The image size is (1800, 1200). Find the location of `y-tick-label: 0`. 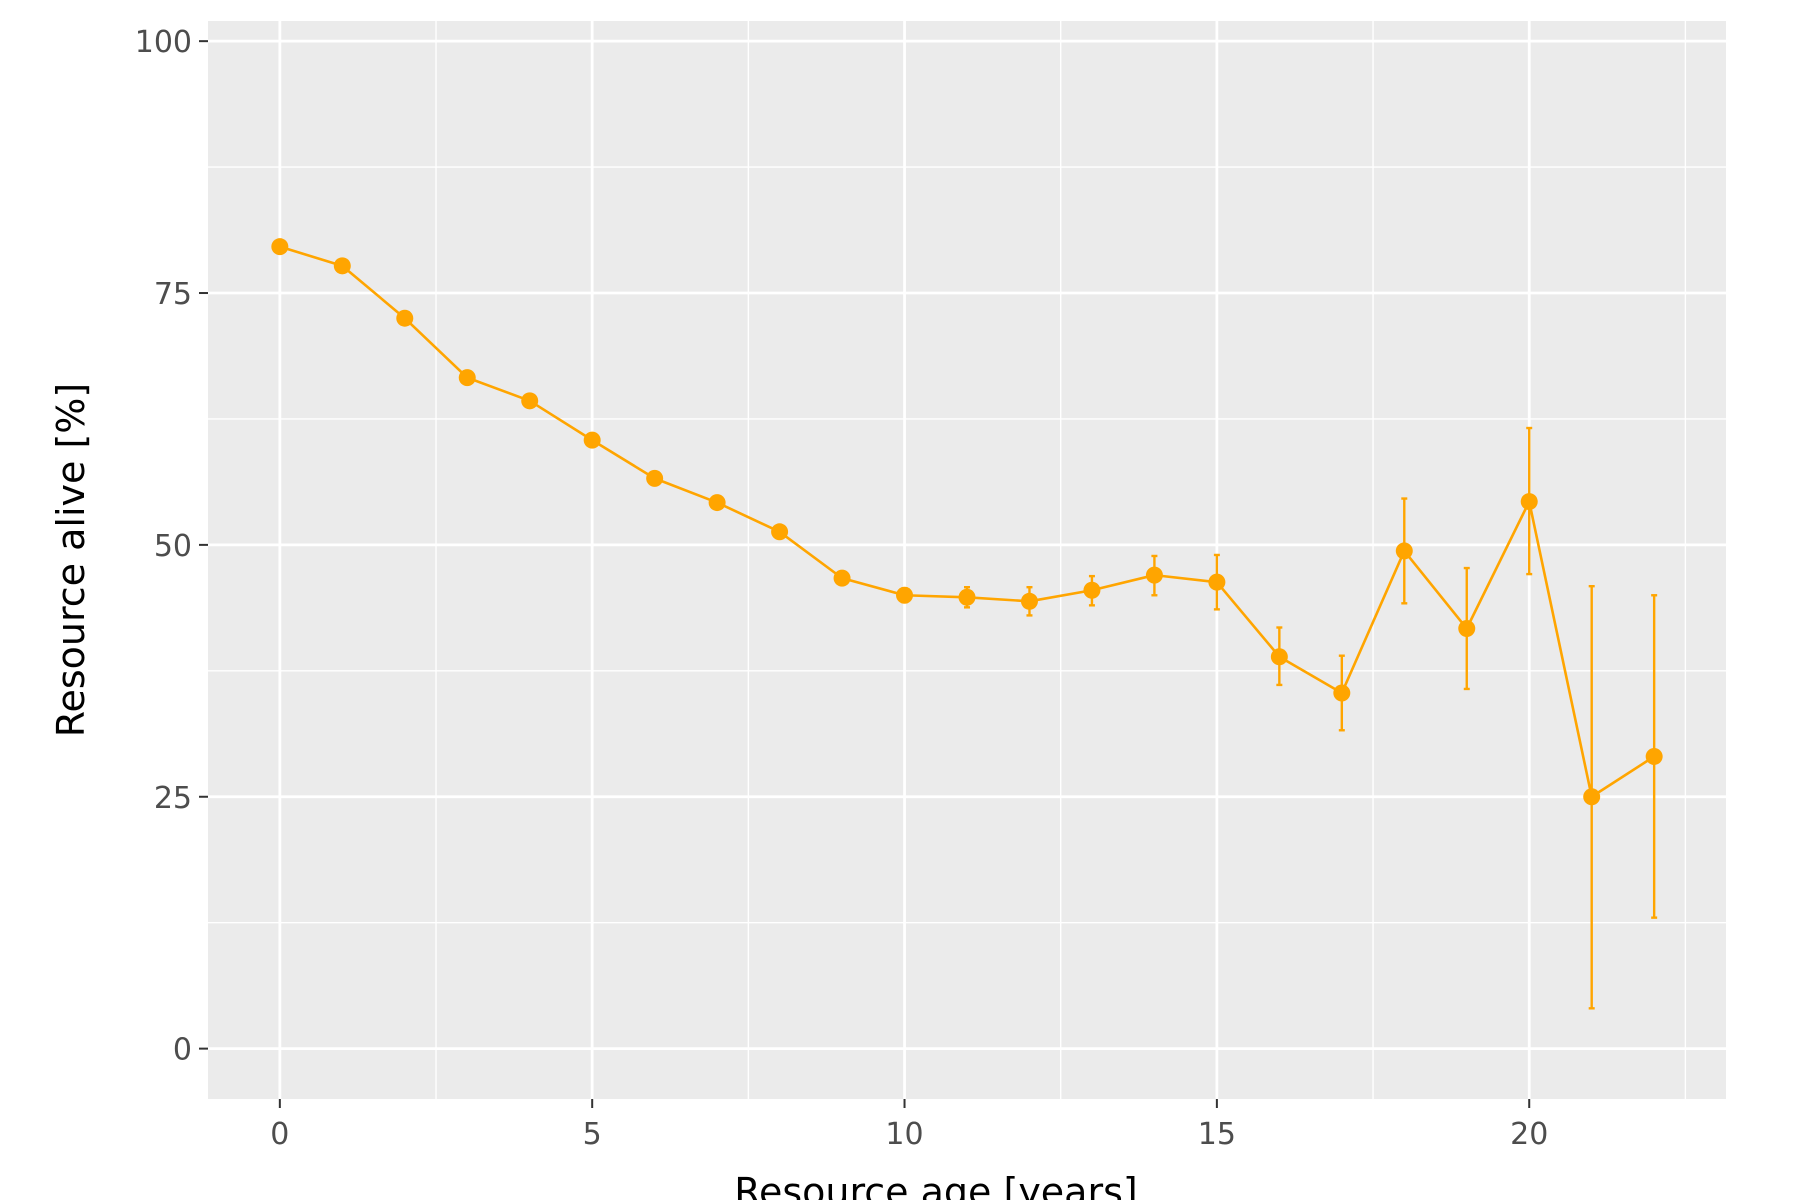

y-tick-label: 0 is located at coordinates (182, 1050).